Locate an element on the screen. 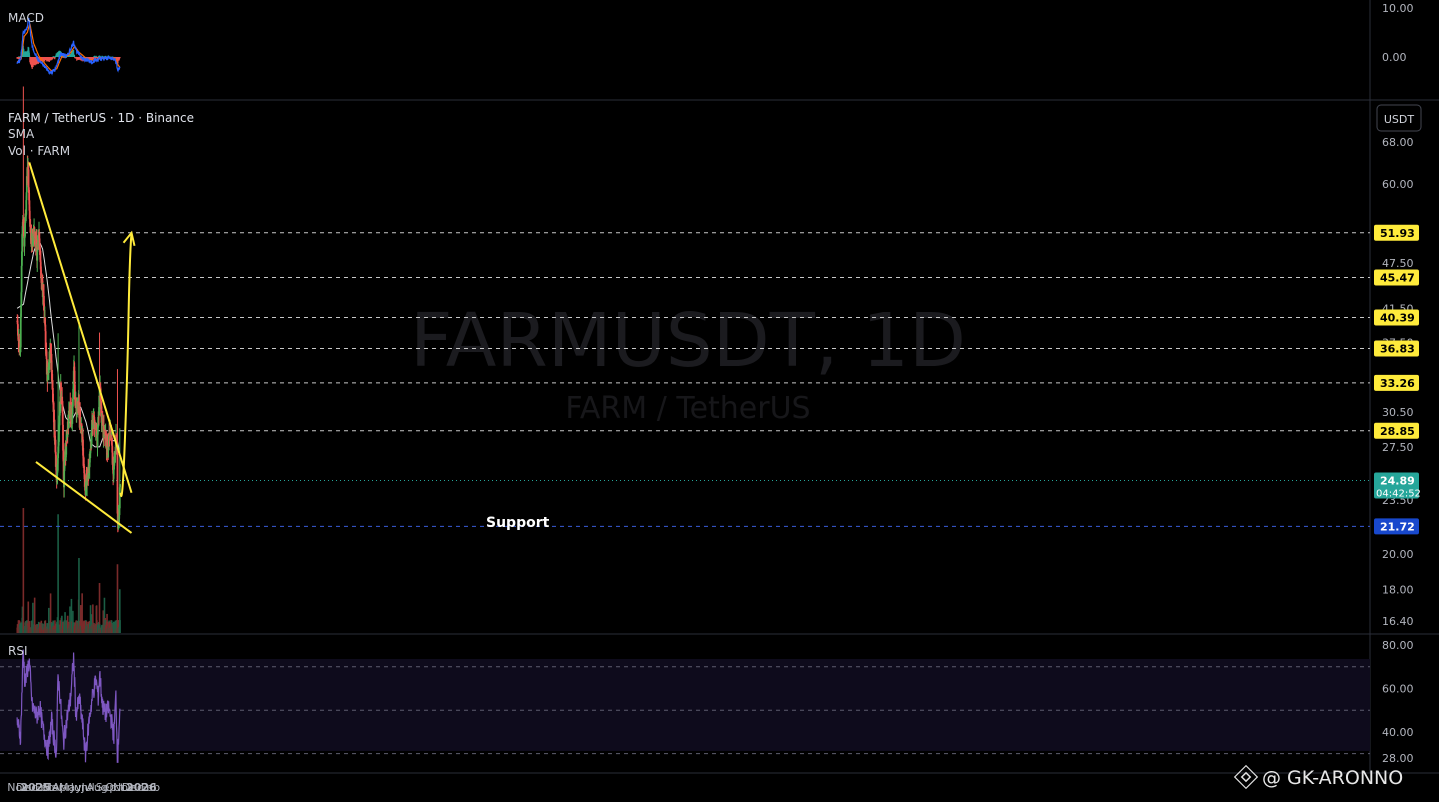  rsi-tick-label: 40.00 is located at coordinates (1398, 732).